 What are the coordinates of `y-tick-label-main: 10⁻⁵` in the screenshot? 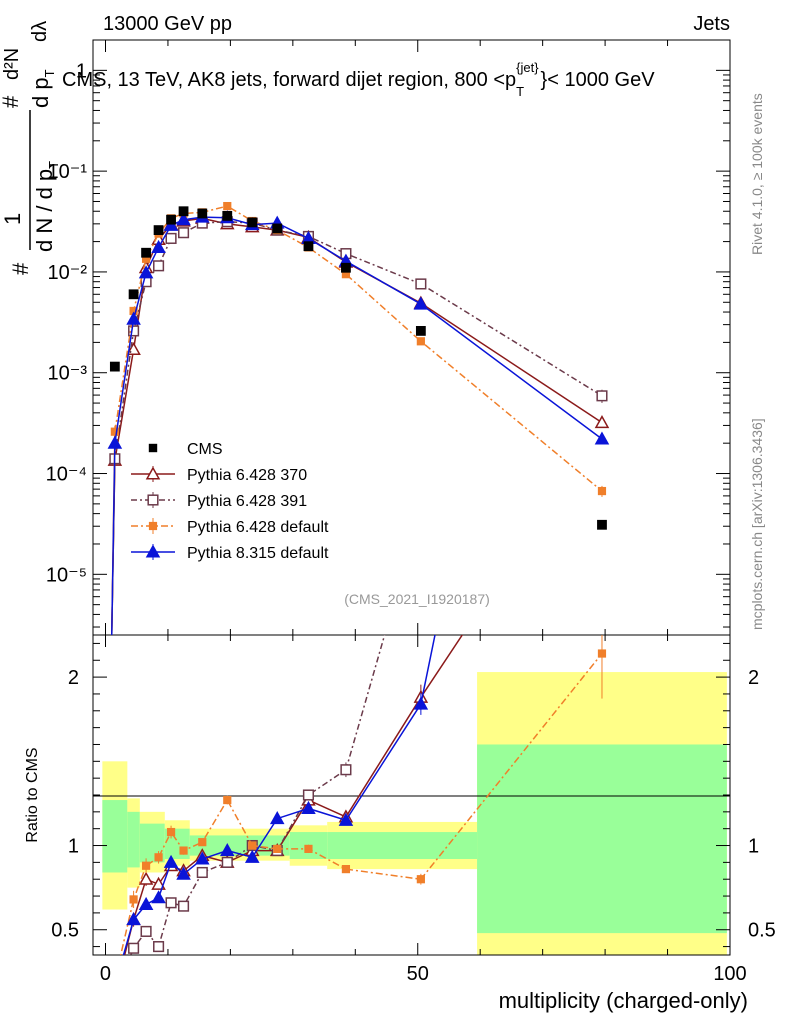 It's located at (66, 575).